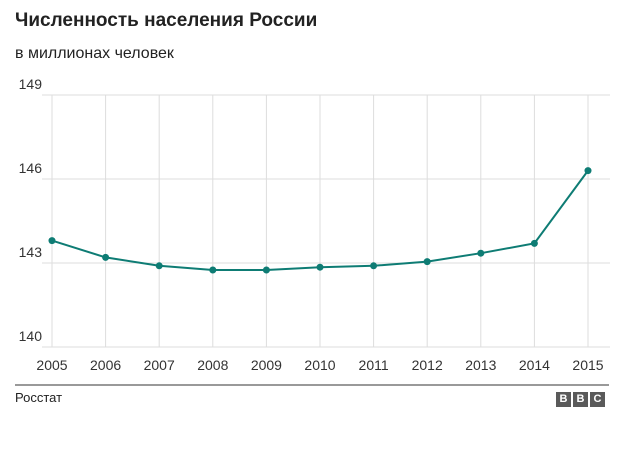  Describe the element at coordinates (427, 262) in the screenshot. I see `data-point-2012` at that location.